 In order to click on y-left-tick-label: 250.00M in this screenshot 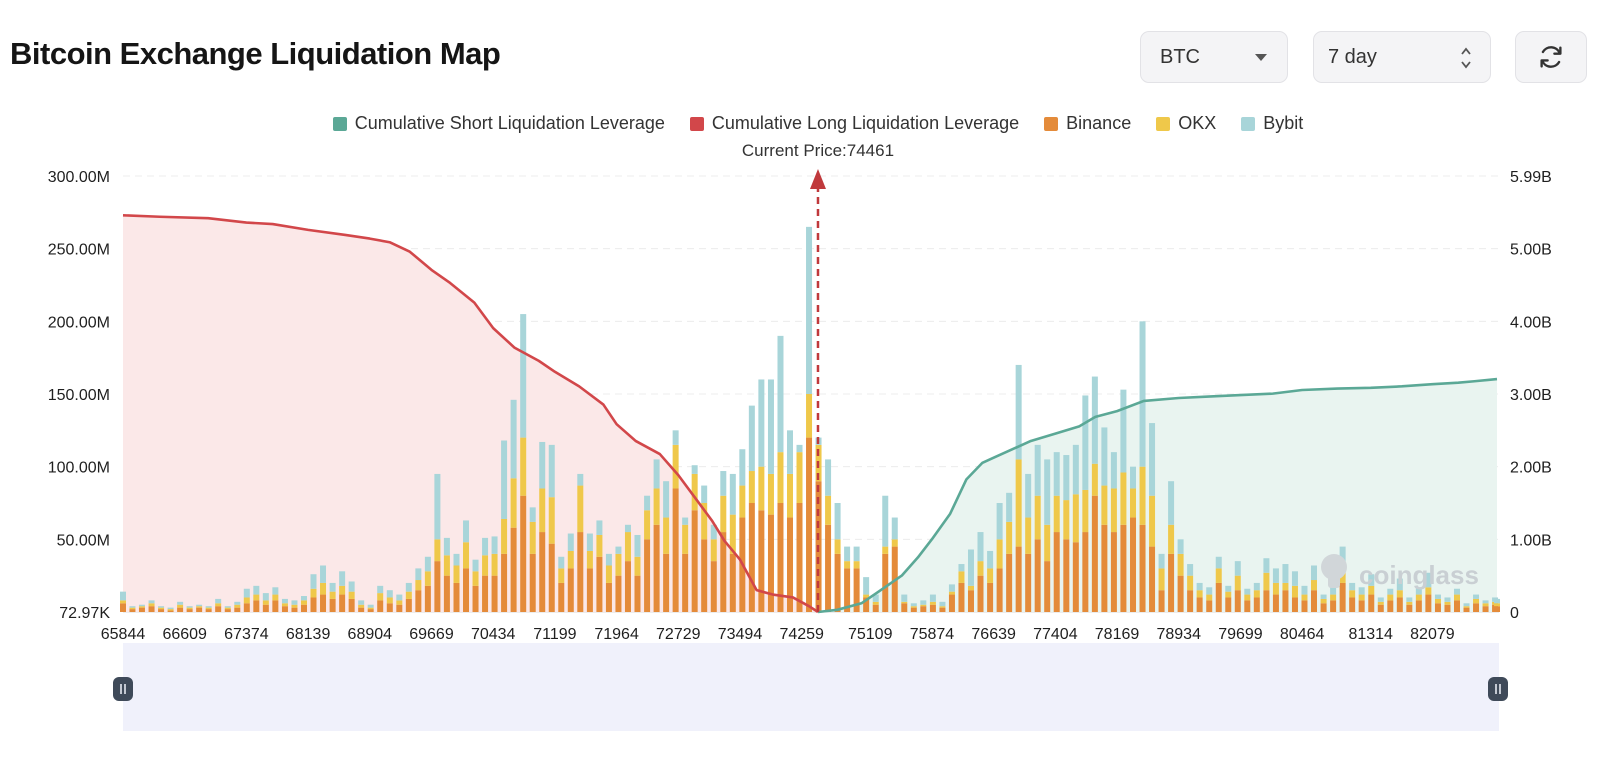, I will do `click(79, 250)`.